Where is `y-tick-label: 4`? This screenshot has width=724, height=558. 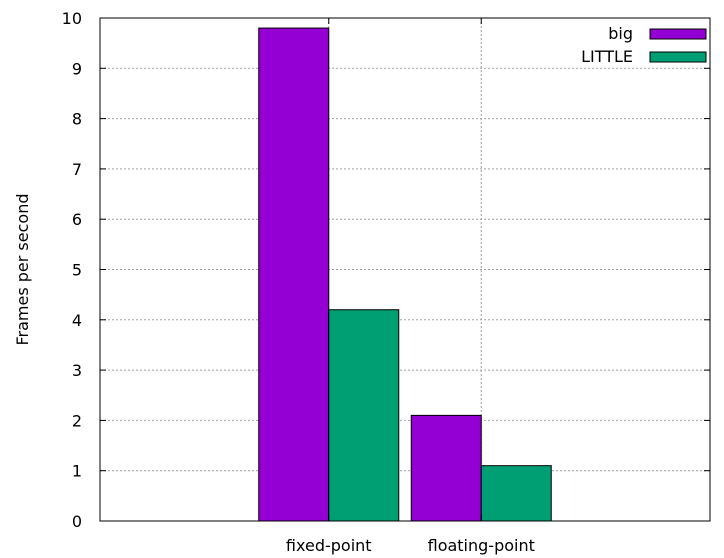
y-tick-label: 4 is located at coordinates (77, 320).